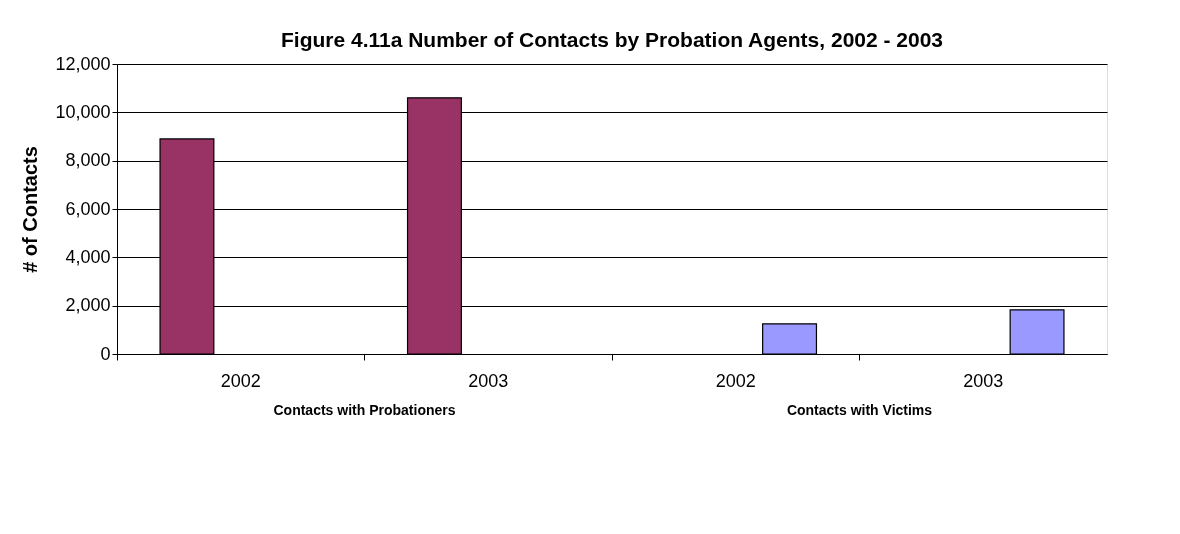  What do you see at coordinates (83, 111) in the screenshot?
I see `y-tick-label: 10,000` at bounding box center [83, 111].